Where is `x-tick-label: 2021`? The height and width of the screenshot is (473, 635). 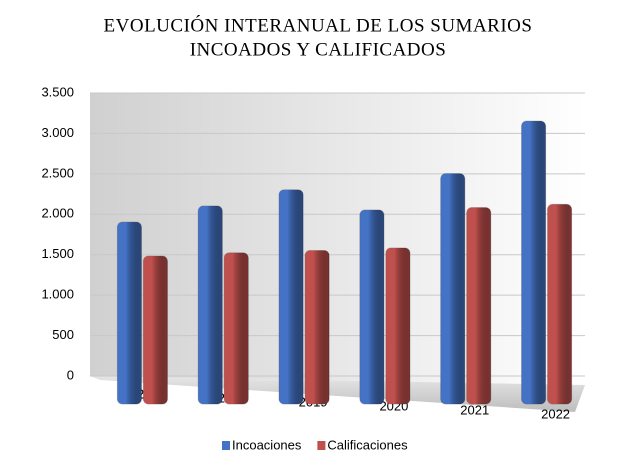
x-tick-label: 2021 is located at coordinates (474, 409).